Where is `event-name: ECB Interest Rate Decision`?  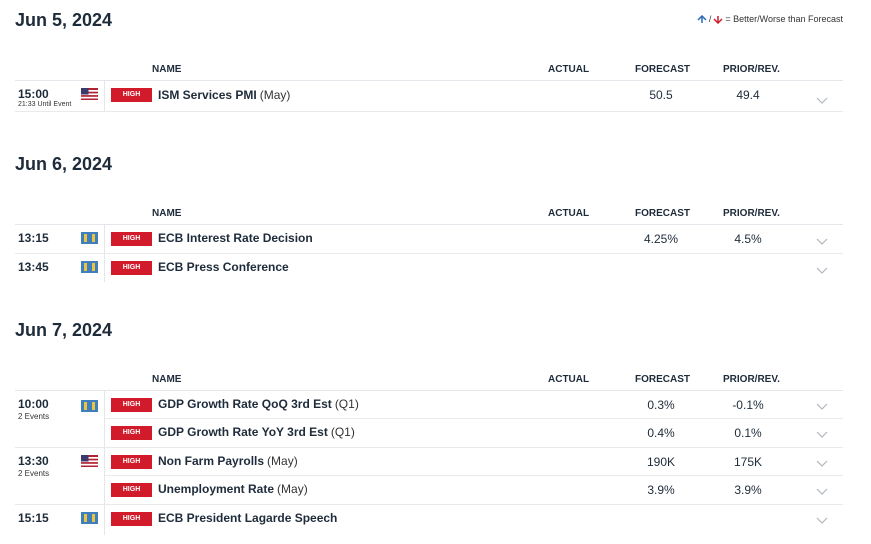
event-name: ECB Interest Rate Decision is located at coordinates (235, 238).